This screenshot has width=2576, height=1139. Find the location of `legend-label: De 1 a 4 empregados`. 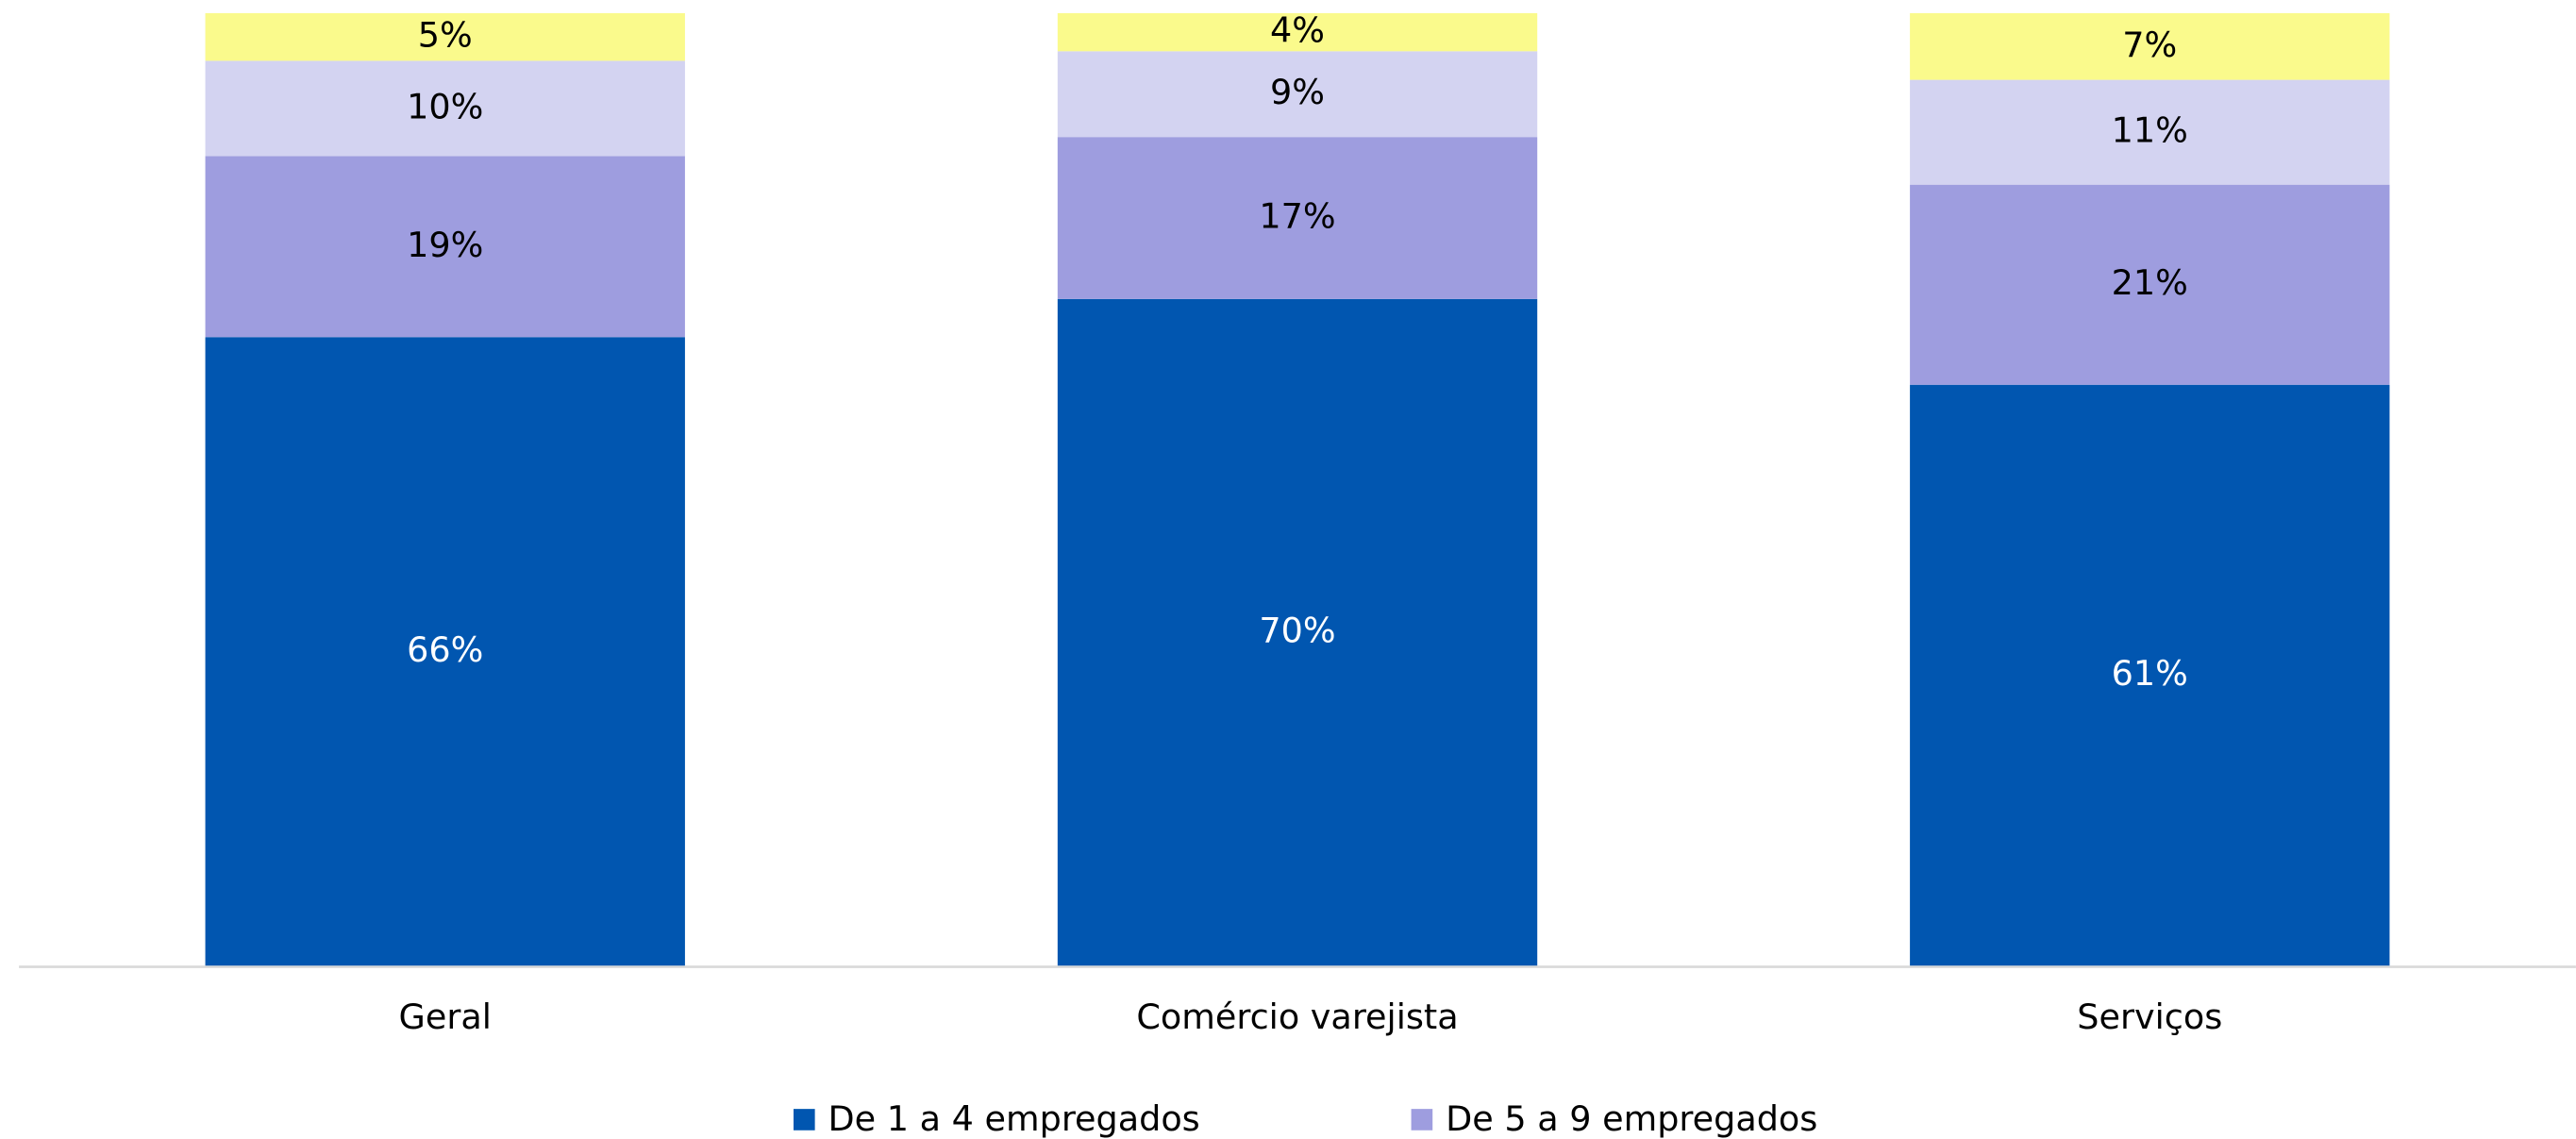

legend-label: De 1 a 4 empregados is located at coordinates (1014, 1118).